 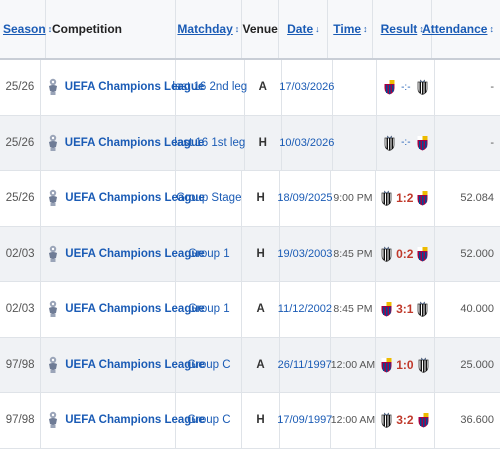 I want to click on result-cell: 1:0, so click(x=405, y=364).